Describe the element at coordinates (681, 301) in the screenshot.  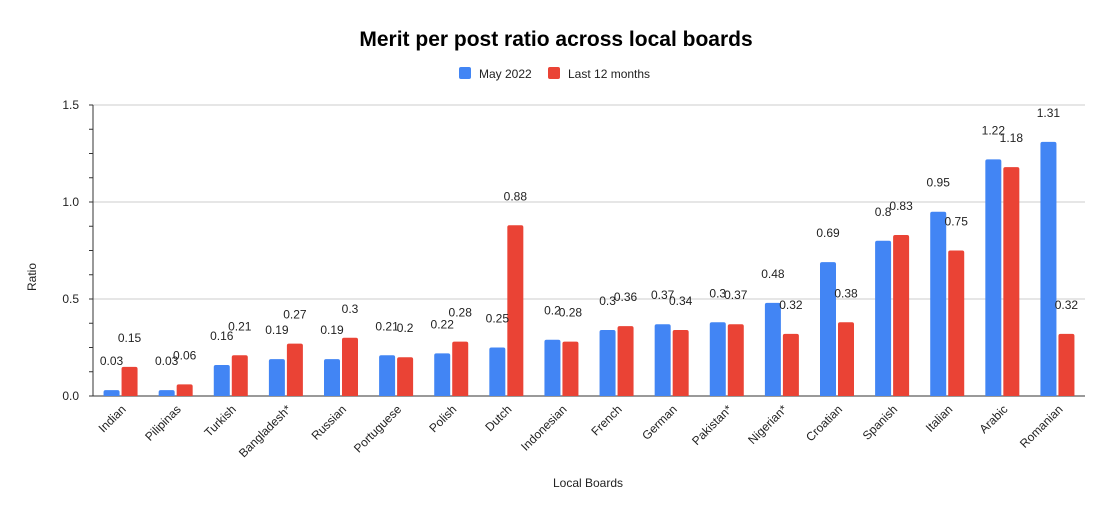
I see `data-label: 0.34` at that location.